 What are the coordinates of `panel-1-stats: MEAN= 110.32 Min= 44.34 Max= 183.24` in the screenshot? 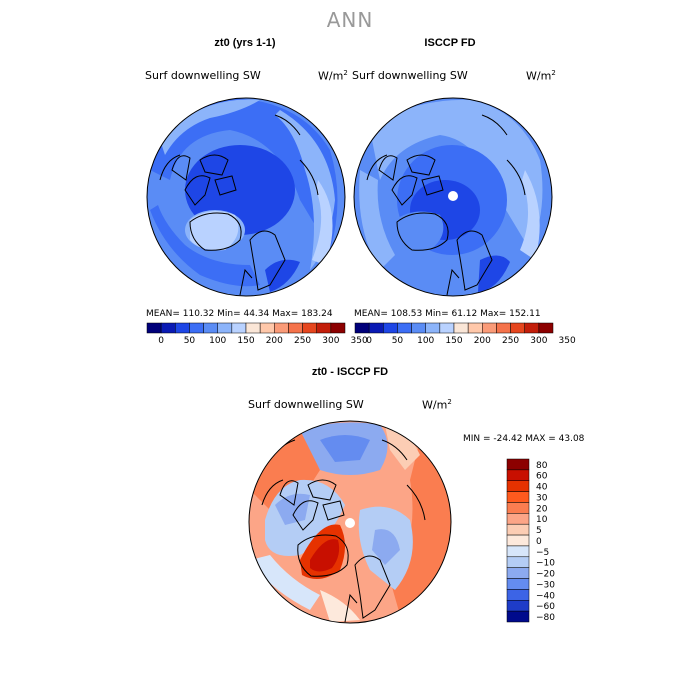 It's located at (239, 314).